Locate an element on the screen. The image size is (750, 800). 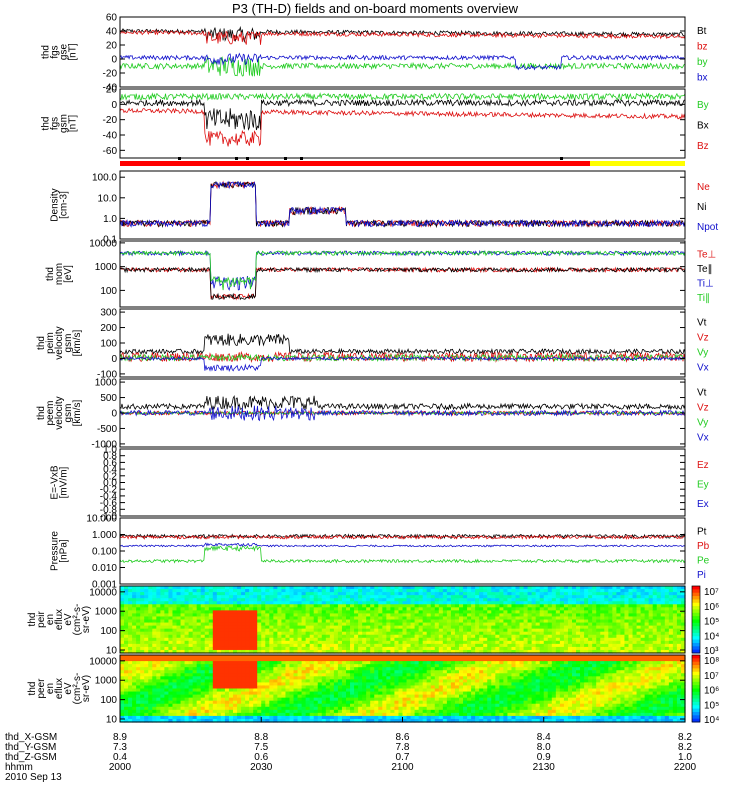
legend-entry: Vz is located at coordinates (703, 408).